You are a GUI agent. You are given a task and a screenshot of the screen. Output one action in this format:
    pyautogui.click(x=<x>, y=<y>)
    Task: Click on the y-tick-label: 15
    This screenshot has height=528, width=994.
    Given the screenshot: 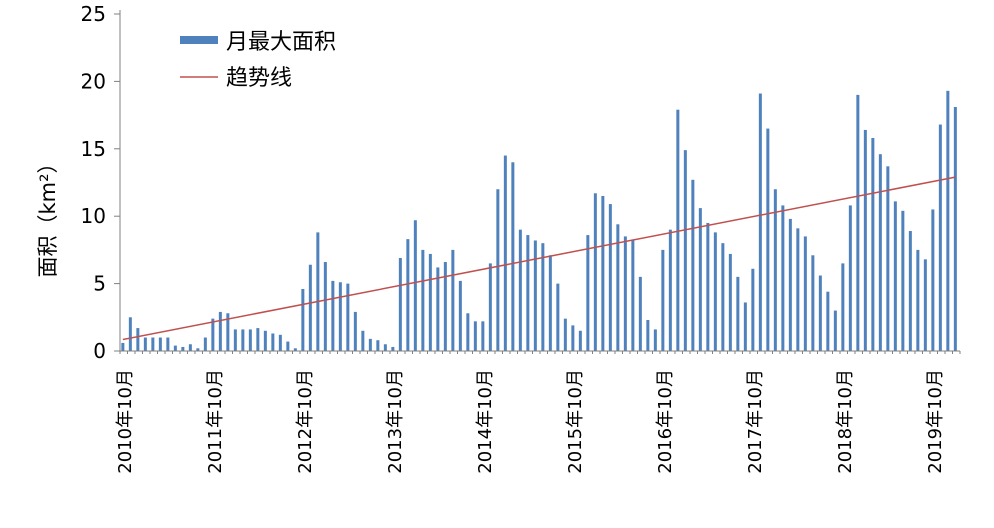 What is the action you would take?
    pyautogui.click(x=93, y=149)
    